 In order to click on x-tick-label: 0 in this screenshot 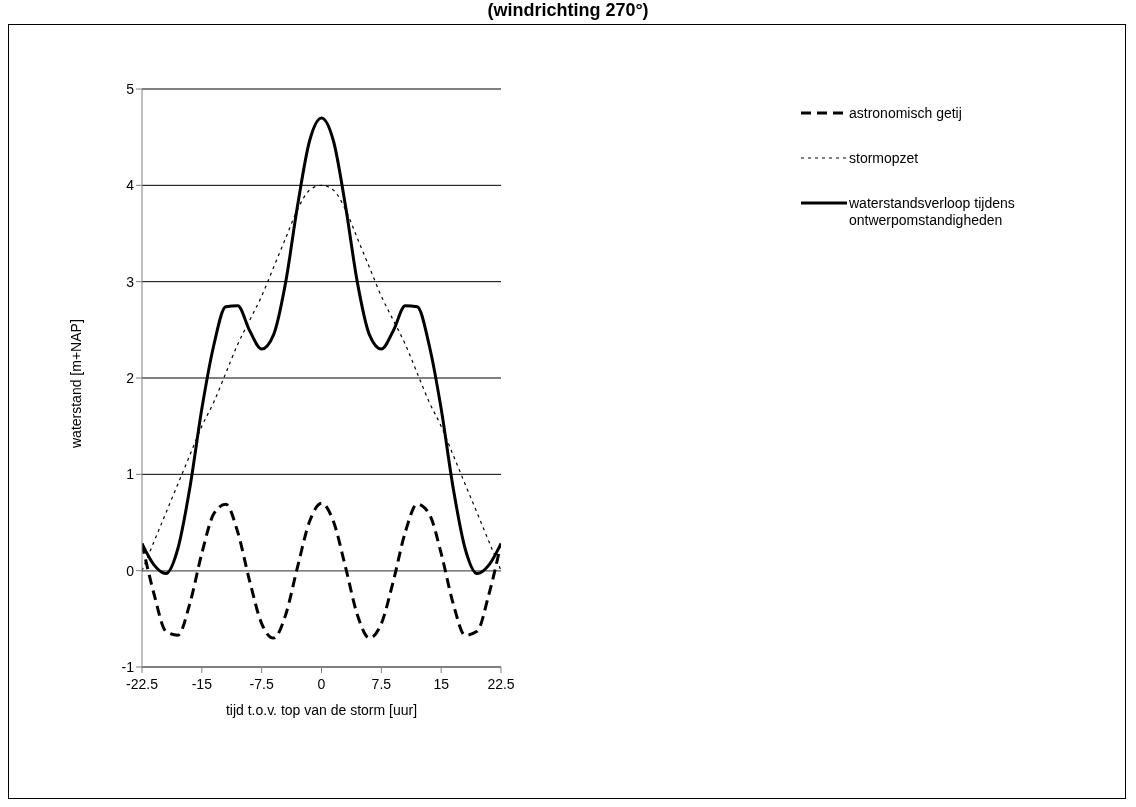, I will do `click(321, 683)`.